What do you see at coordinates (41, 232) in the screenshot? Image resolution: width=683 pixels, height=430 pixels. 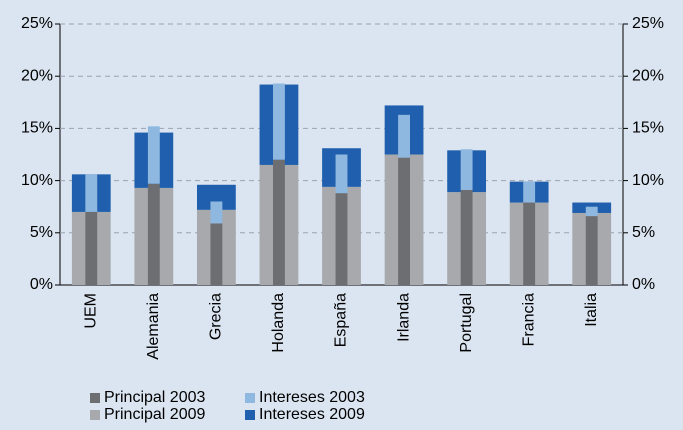 I see `y-tick-label: 5%` at bounding box center [41, 232].